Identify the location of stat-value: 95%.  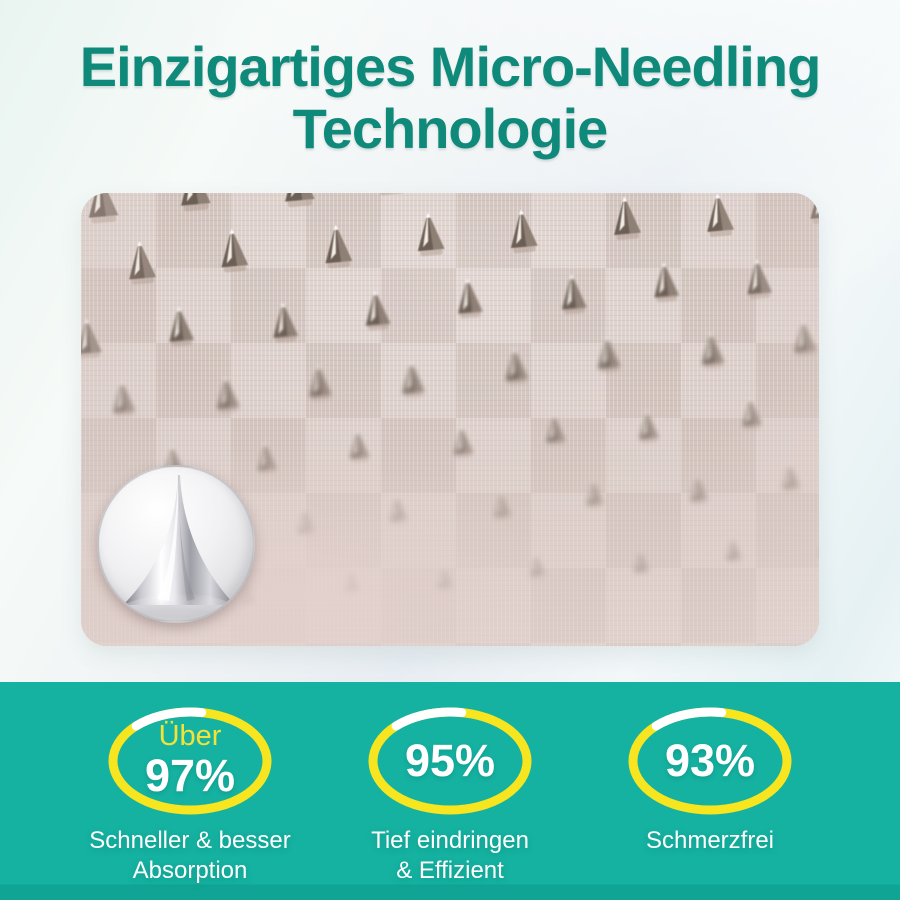
(450, 760).